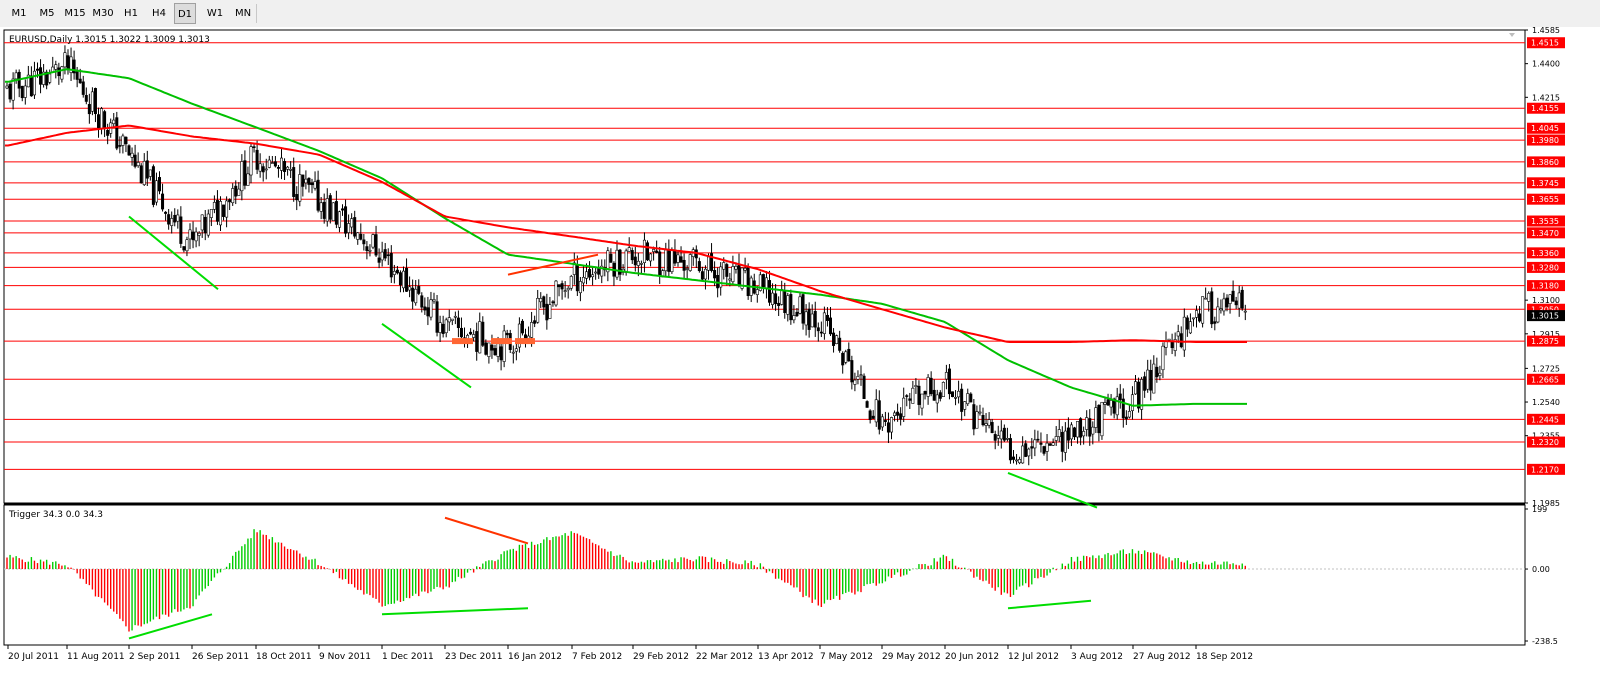 This screenshot has width=1600, height=674. I want to click on timeframe-button-mn: MN, so click(243, 13).